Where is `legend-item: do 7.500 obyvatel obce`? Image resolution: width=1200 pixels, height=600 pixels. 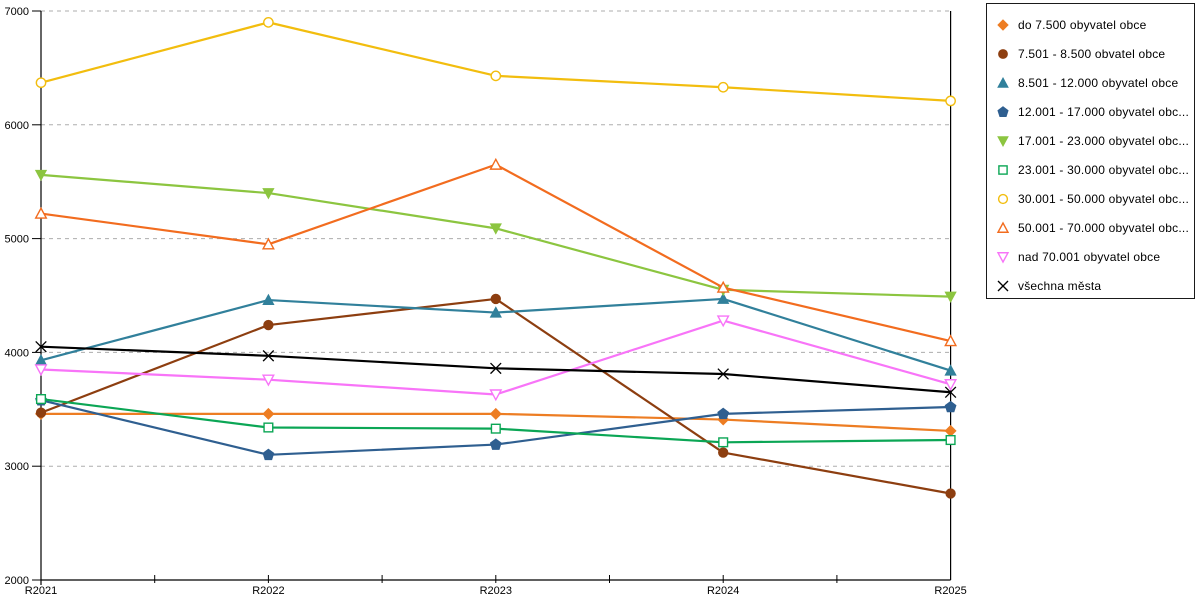
legend-item: do 7.500 obyvatel obce is located at coordinates (1090, 24).